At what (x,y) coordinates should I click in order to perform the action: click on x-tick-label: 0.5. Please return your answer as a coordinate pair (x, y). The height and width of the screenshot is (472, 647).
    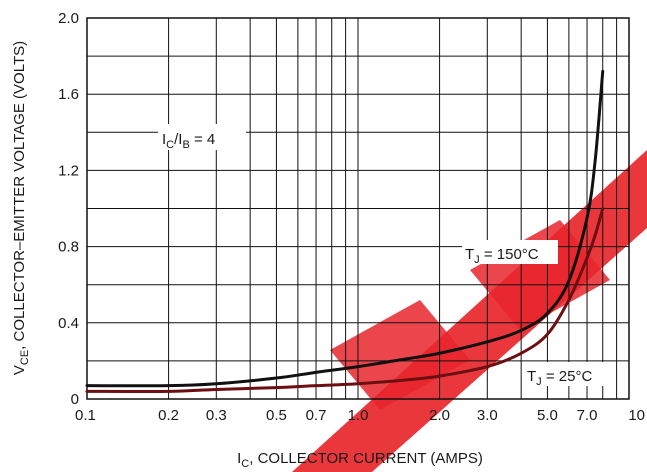
    Looking at the image, I should click on (276, 415).